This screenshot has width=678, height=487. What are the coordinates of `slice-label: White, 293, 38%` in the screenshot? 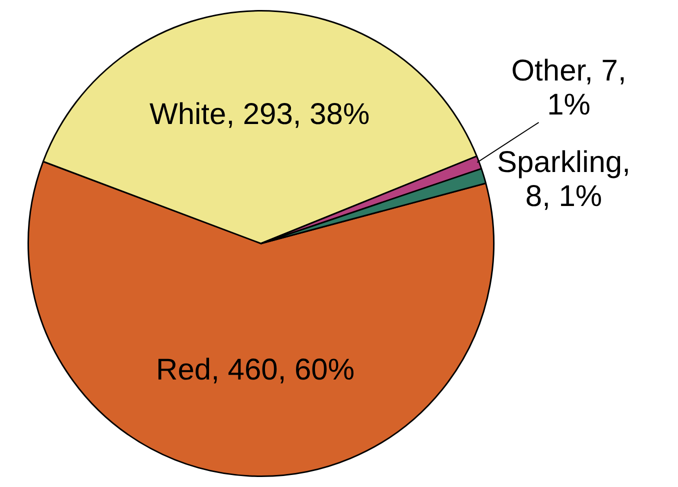 It's located at (260, 114).